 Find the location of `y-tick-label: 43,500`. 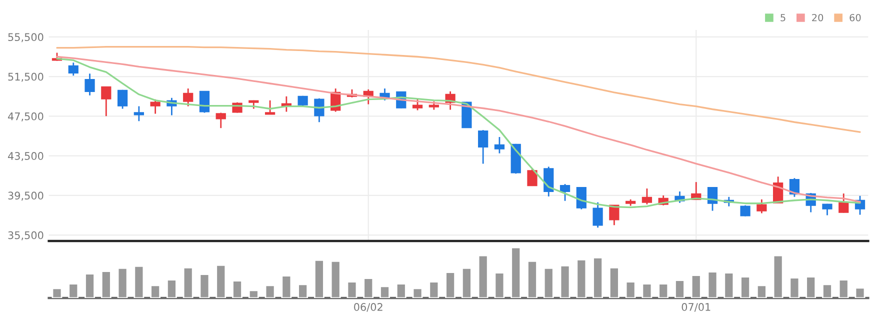

y-tick-label: 43,500 is located at coordinates (26, 156).